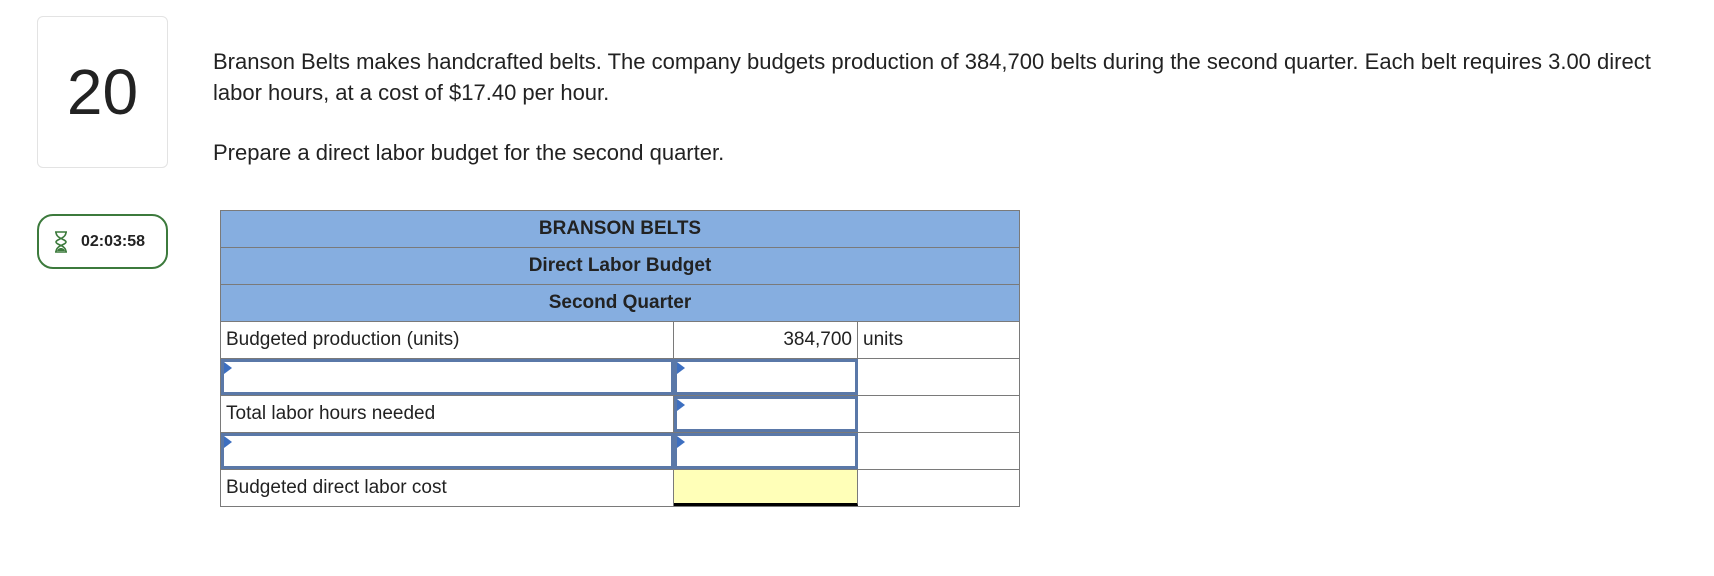  I want to click on hourglass-icon, so click(61, 241).